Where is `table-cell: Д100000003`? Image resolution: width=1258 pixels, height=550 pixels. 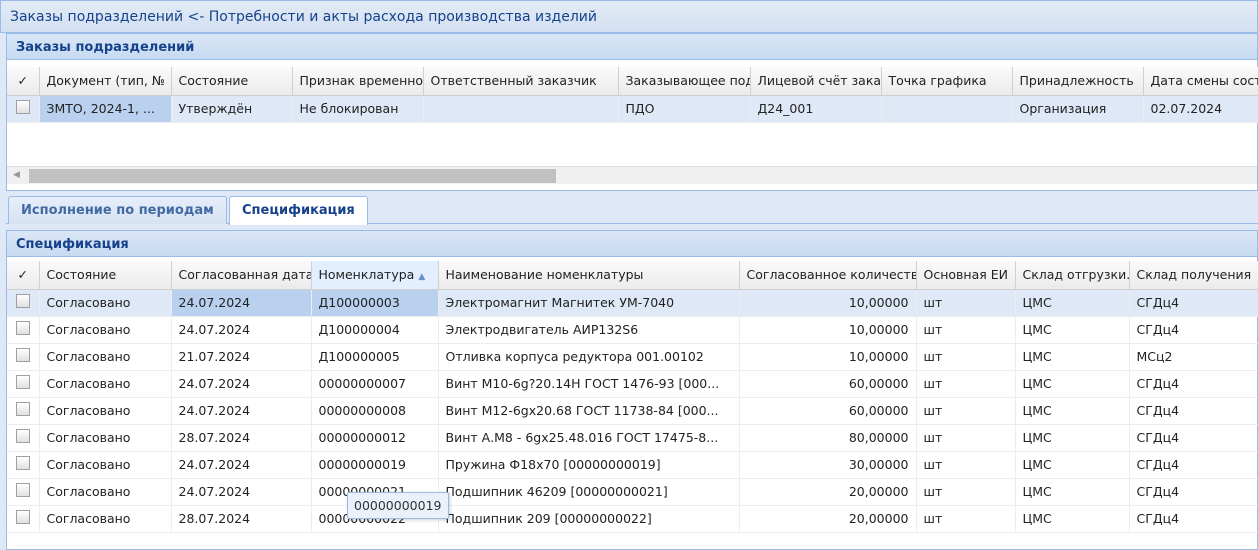
table-cell: Д100000003 is located at coordinates (375, 303).